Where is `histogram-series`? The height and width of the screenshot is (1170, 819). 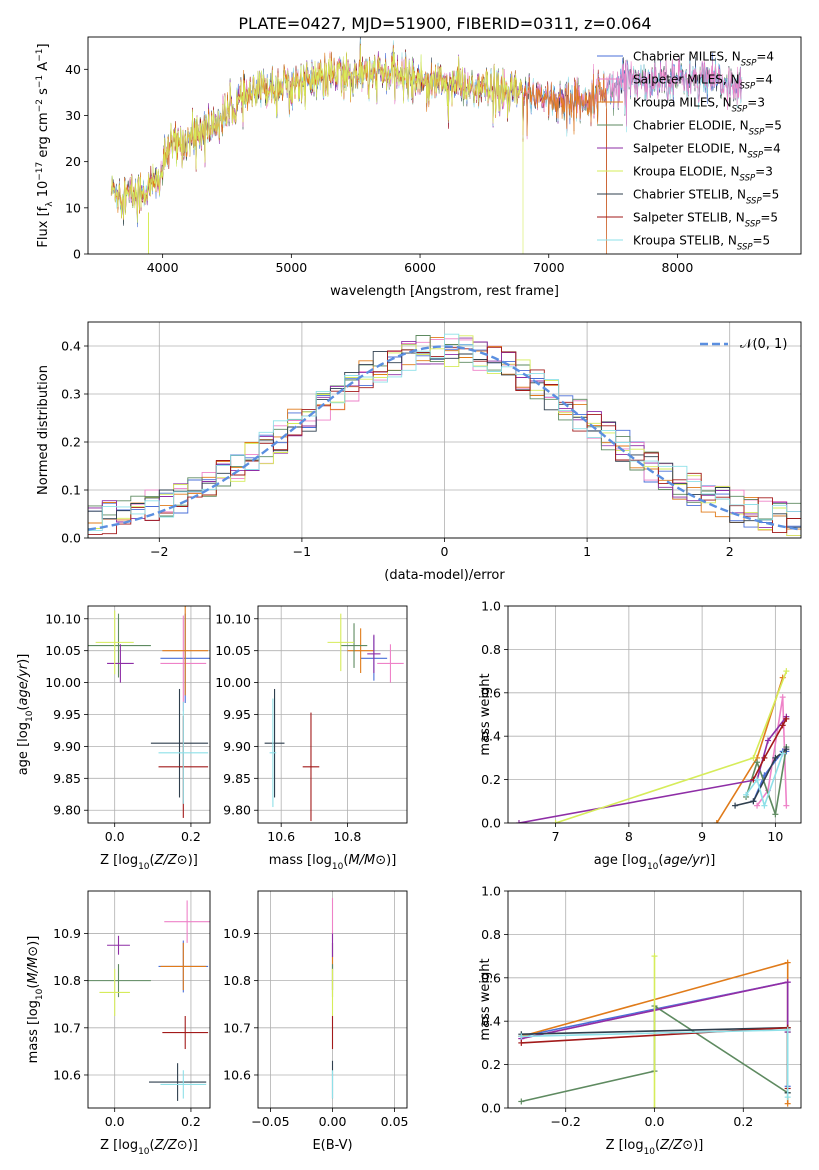 histogram-series is located at coordinates (444, 444).